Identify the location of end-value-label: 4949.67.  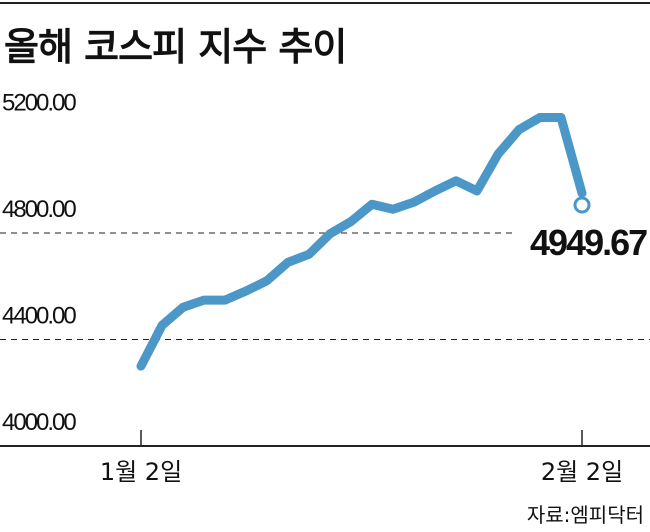
(588, 242).